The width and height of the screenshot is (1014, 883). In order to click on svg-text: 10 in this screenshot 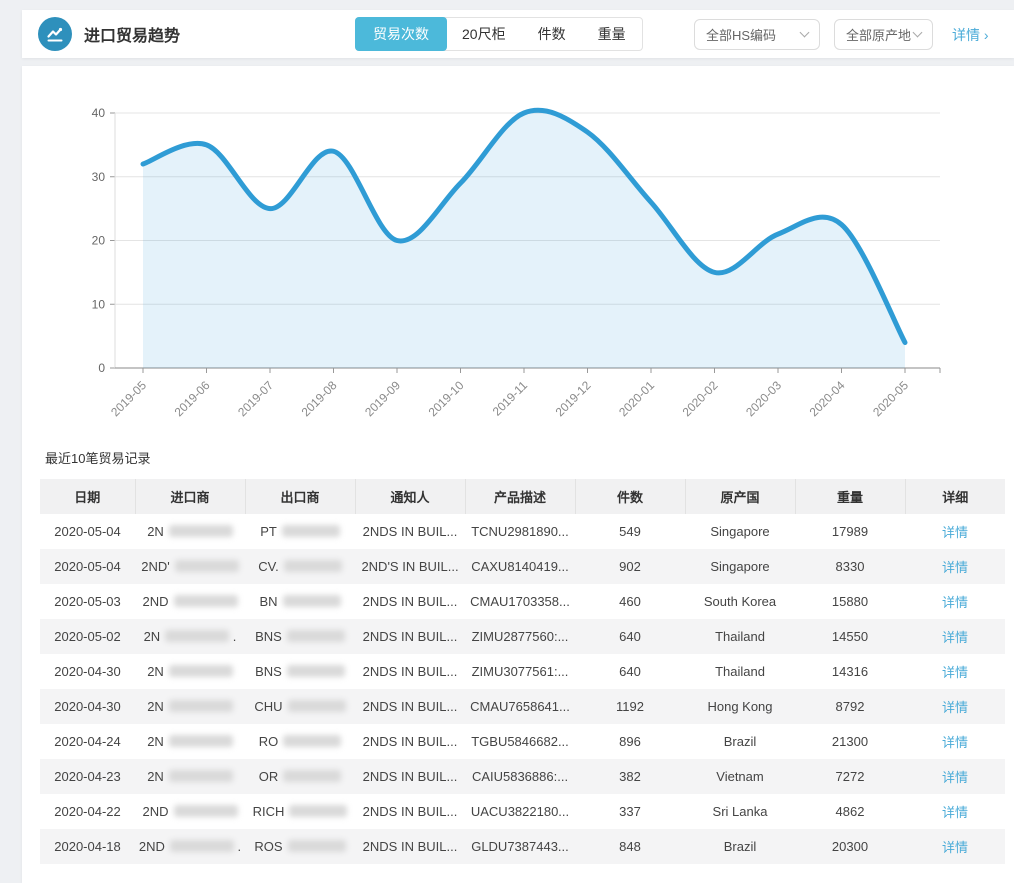, I will do `click(99, 304)`.